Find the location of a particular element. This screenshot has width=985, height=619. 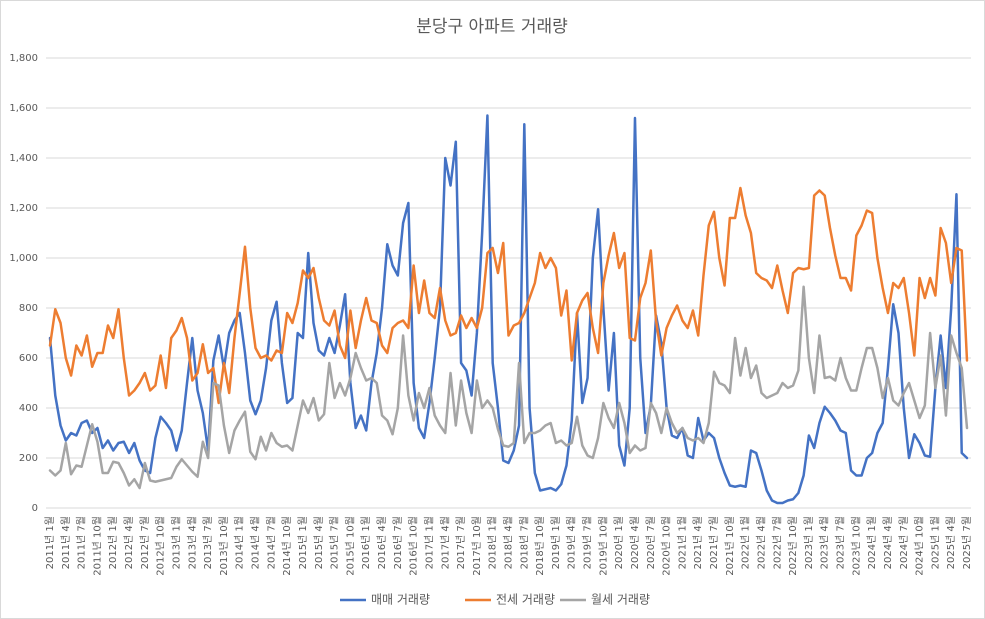

x-tick-label: 2022년 10월 is located at coordinates (793, 546).